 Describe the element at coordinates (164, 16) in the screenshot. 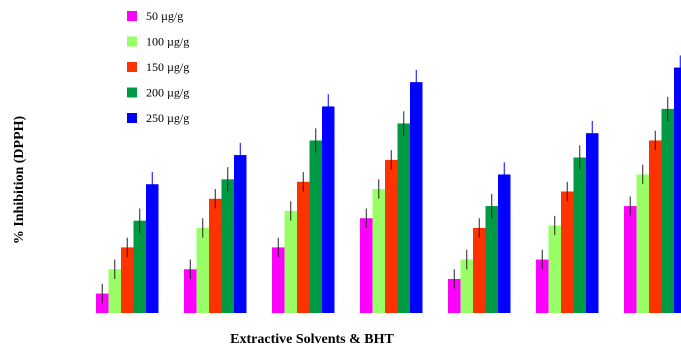

I see `legend-label: 50 µg/g` at that location.